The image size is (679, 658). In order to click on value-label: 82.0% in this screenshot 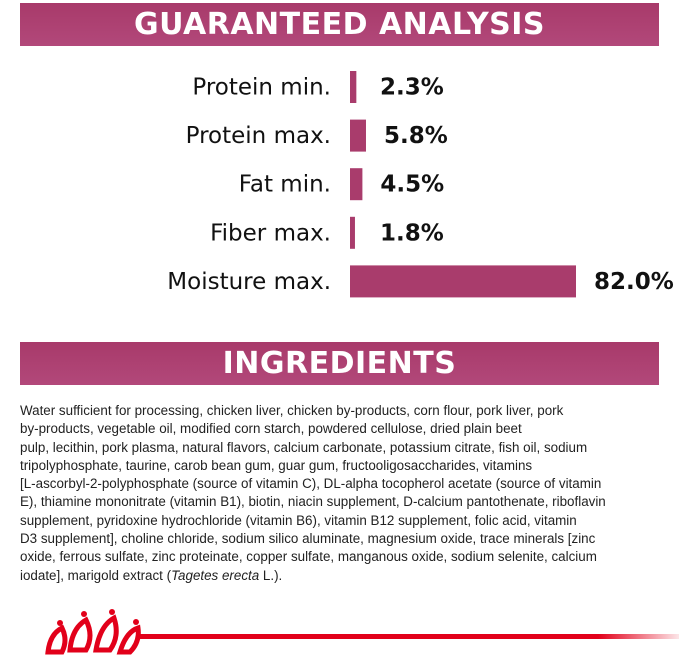, I will do `click(634, 282)`.